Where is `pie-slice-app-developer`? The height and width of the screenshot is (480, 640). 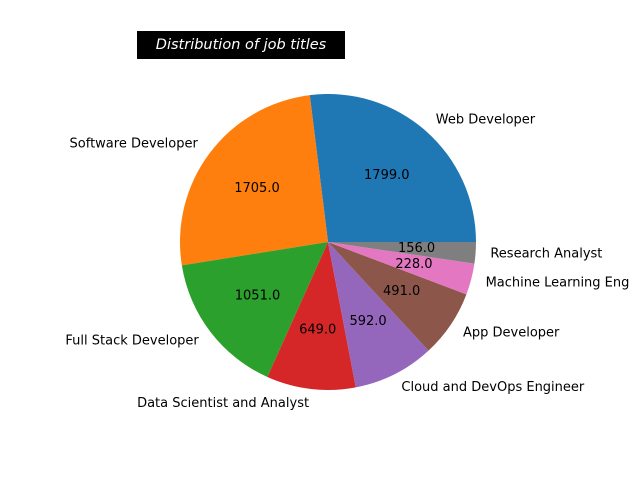
pie-slice-app-developer is located at coordinates (397, 296).